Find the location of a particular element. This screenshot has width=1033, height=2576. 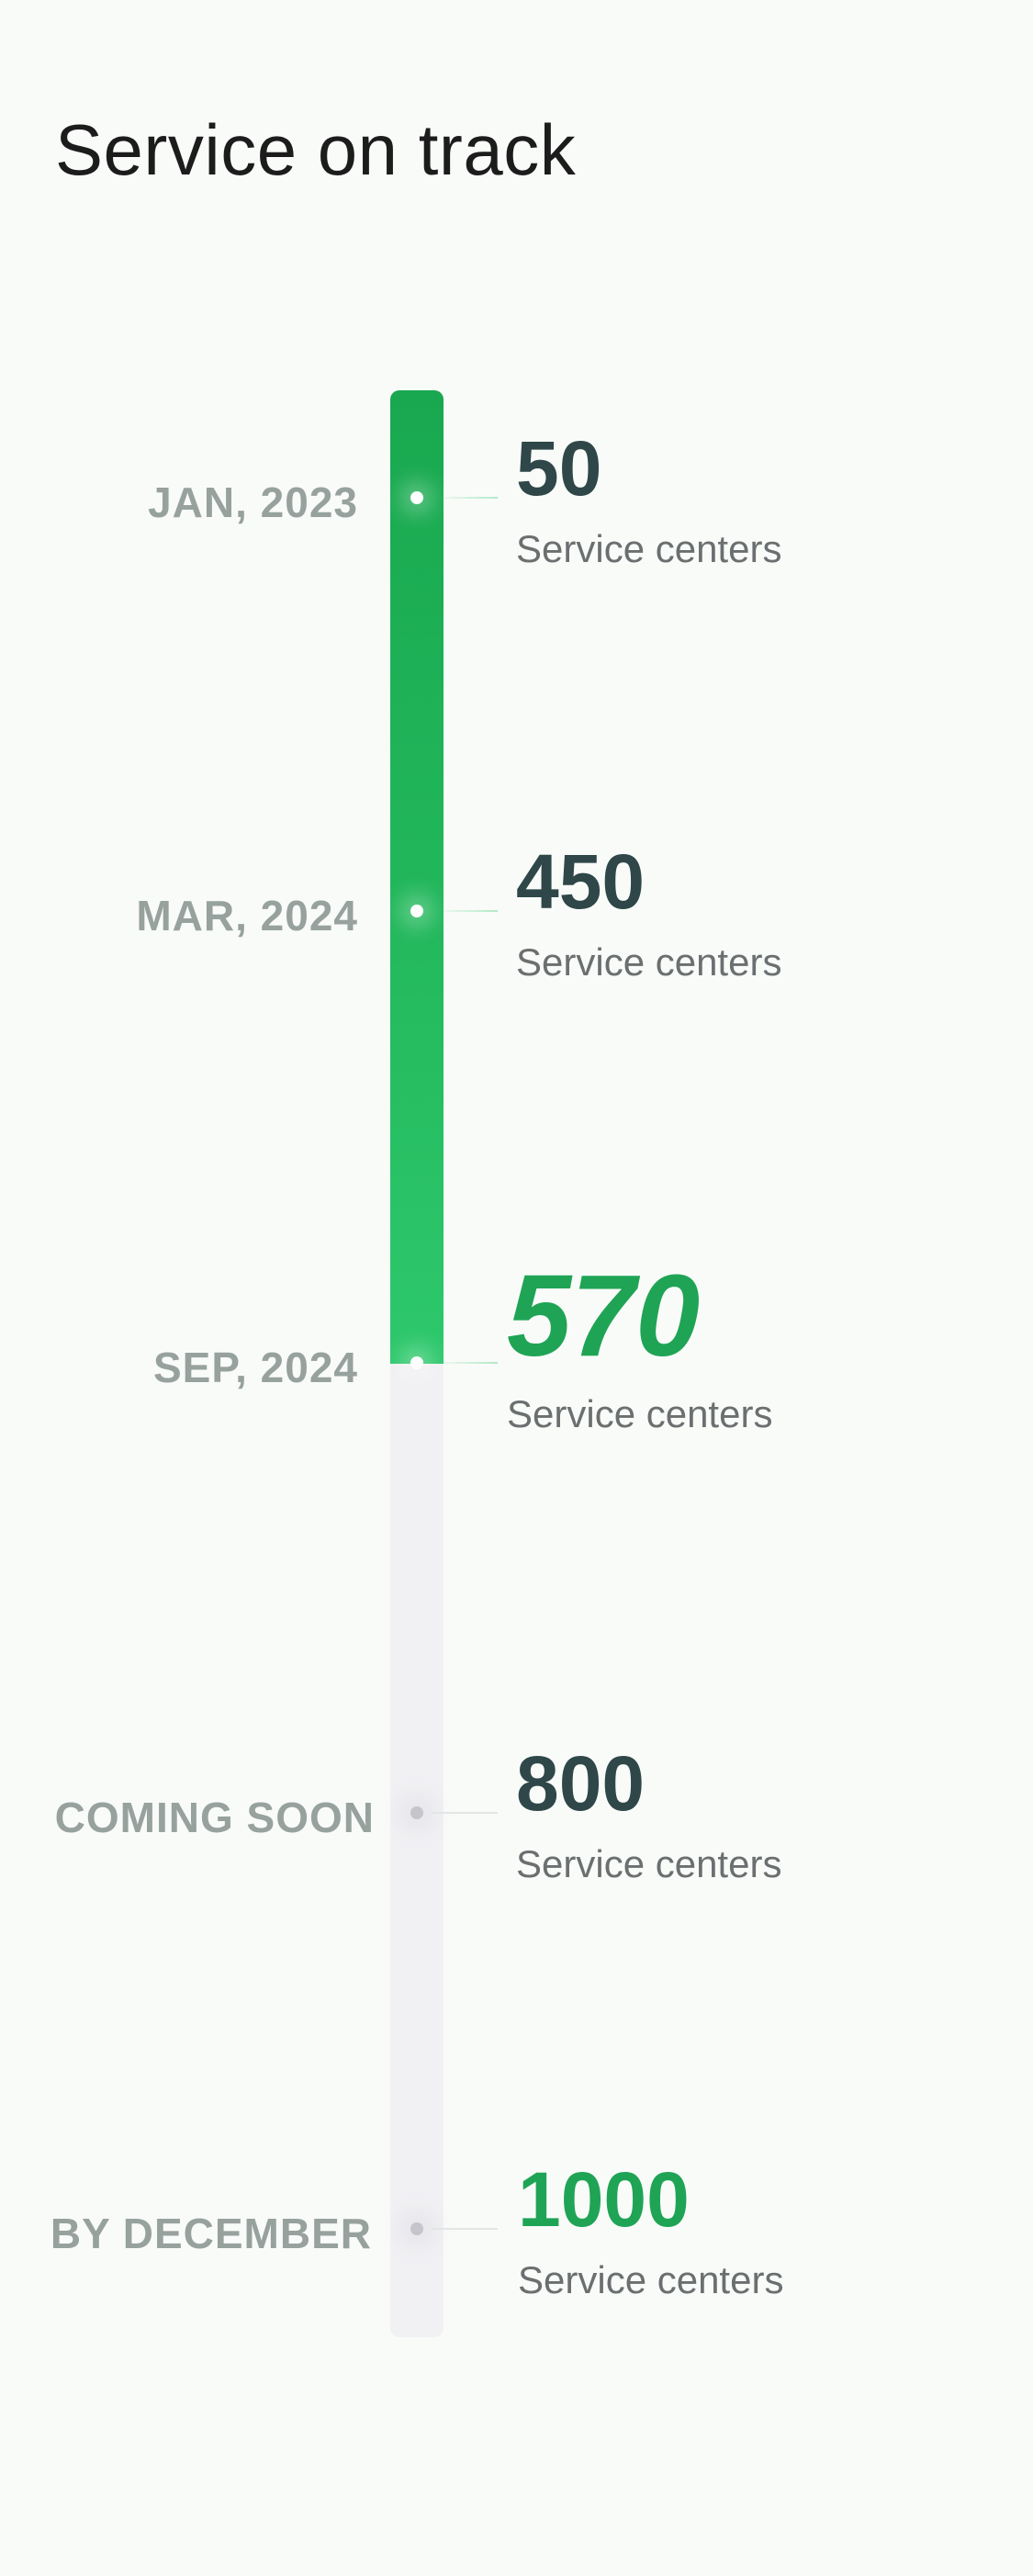

milestone-value: 50 is located at coordinates (559, 468).